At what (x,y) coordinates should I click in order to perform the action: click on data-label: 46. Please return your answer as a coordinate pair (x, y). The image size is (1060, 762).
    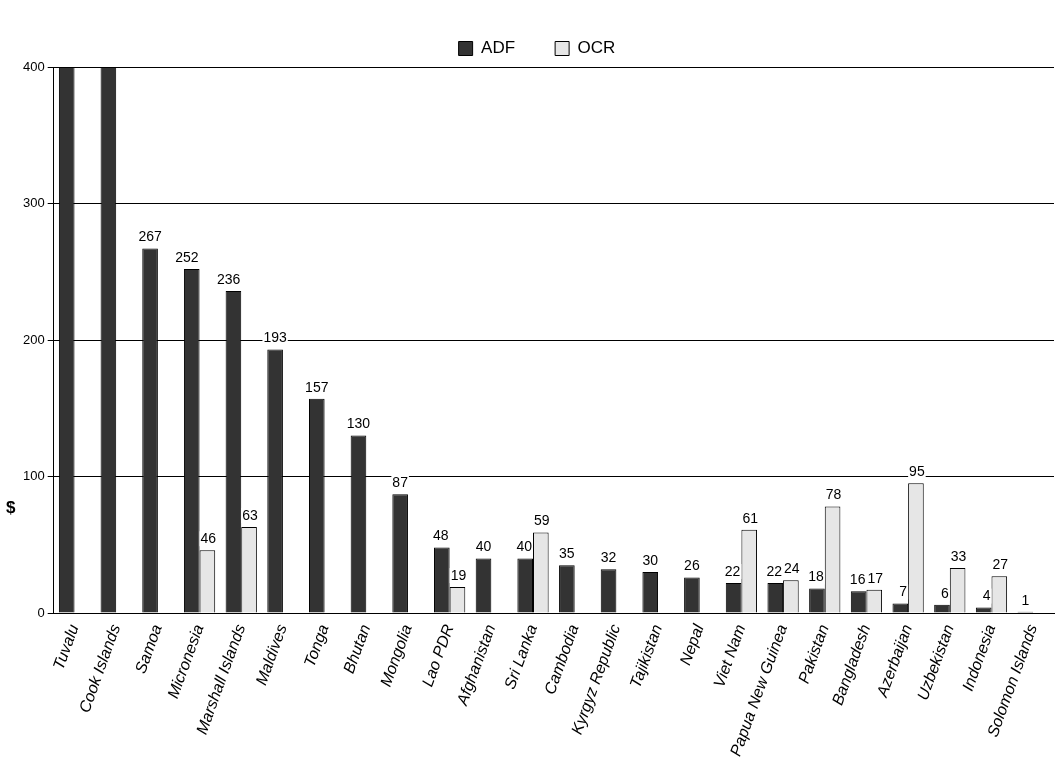
    Looking at the image, I should click on (208, 538).